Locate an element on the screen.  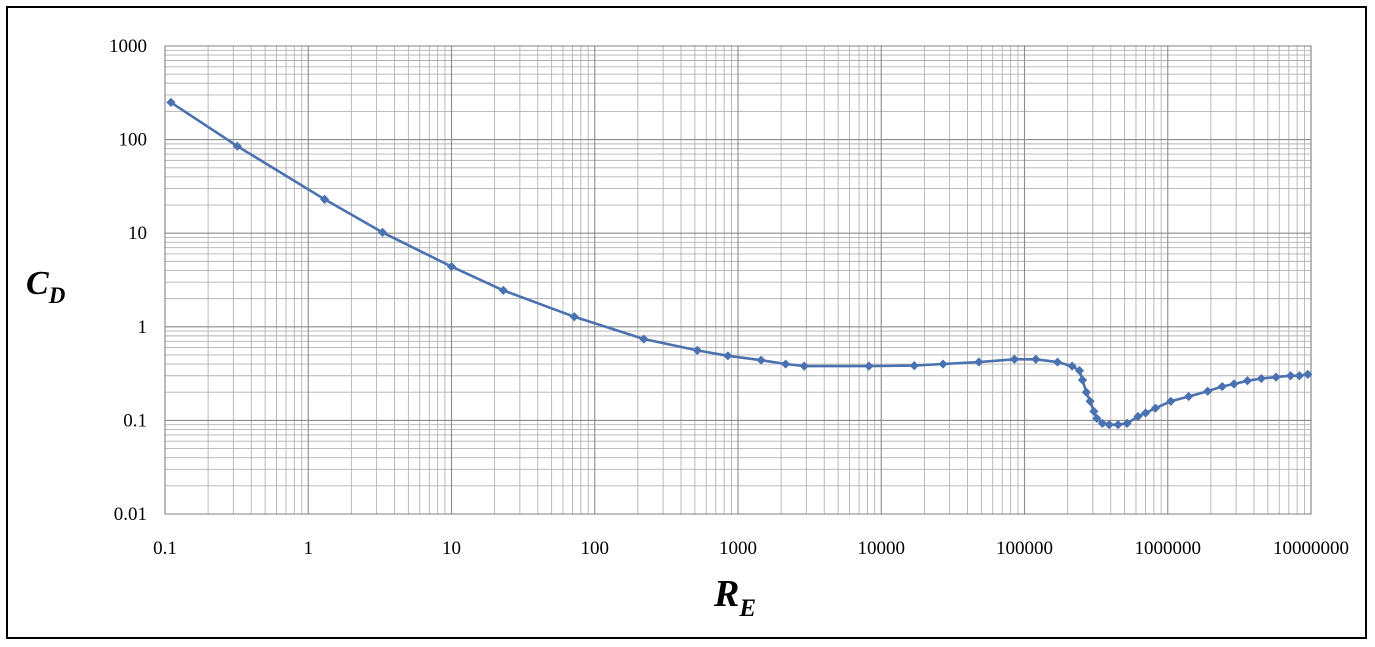
y-tick-label: 1000 is located at coordinates (128, 46).